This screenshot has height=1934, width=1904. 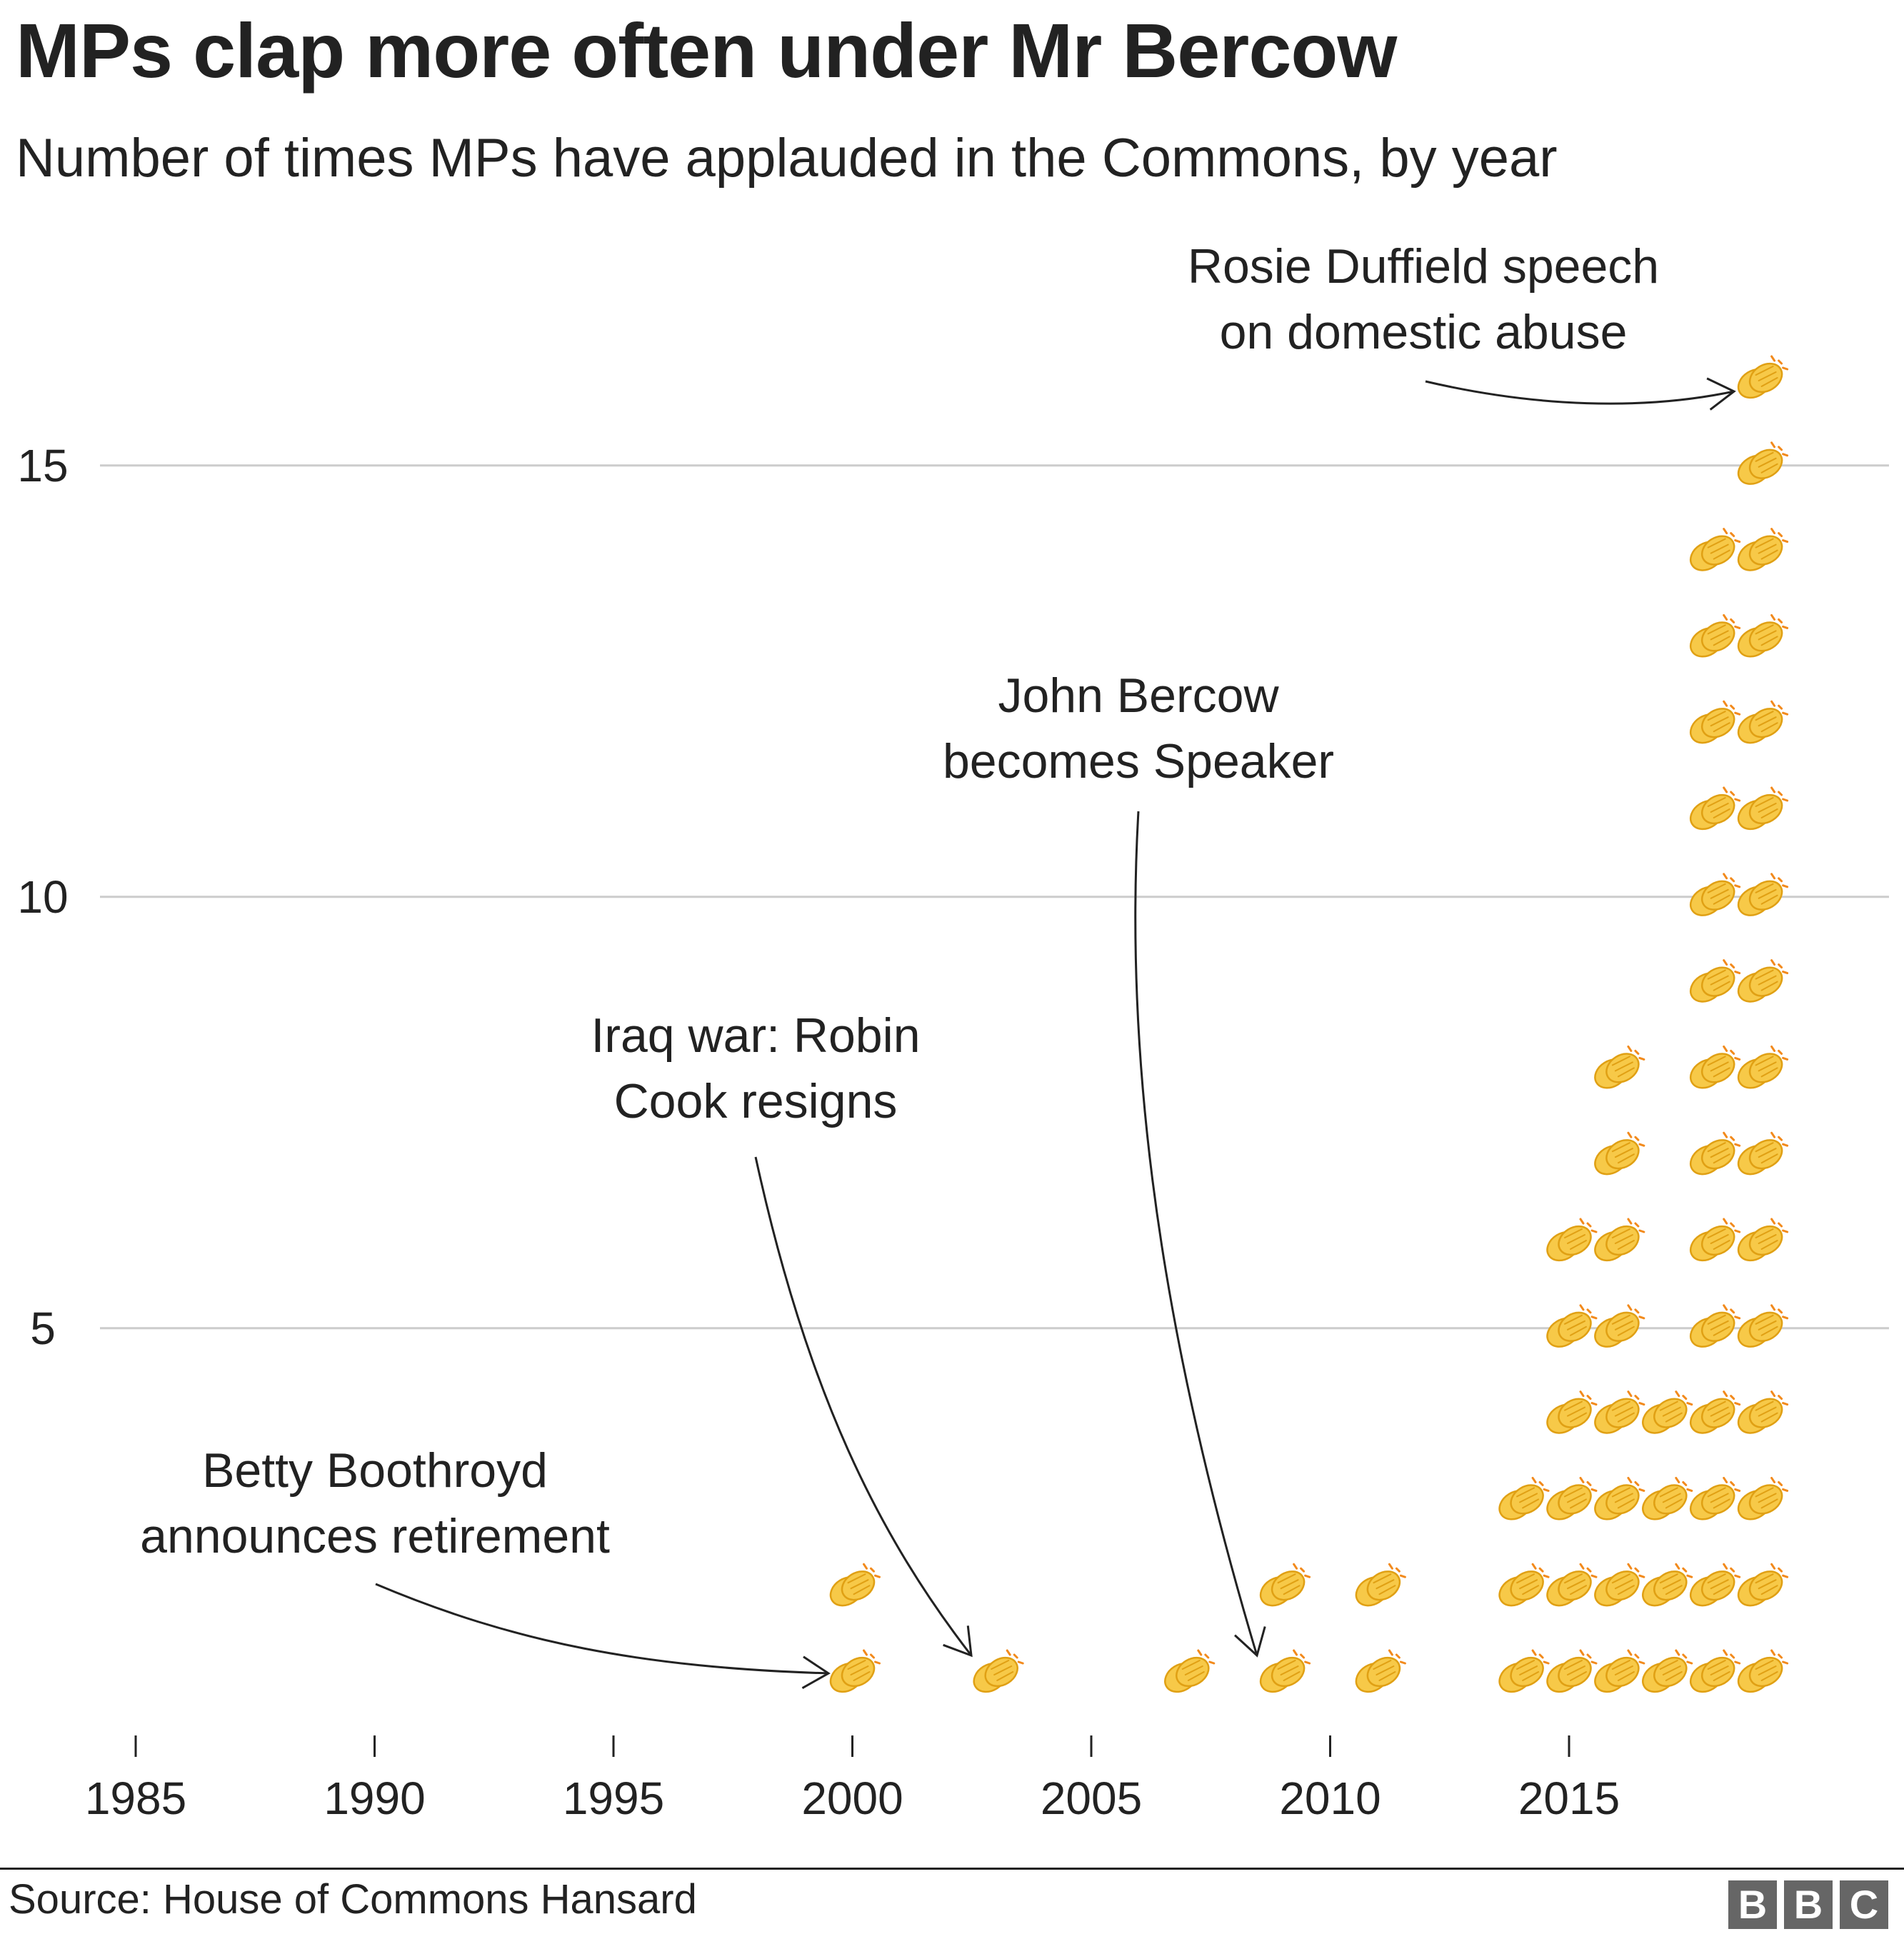 I want to click on footer-divider, so click(x=952, y=1869).